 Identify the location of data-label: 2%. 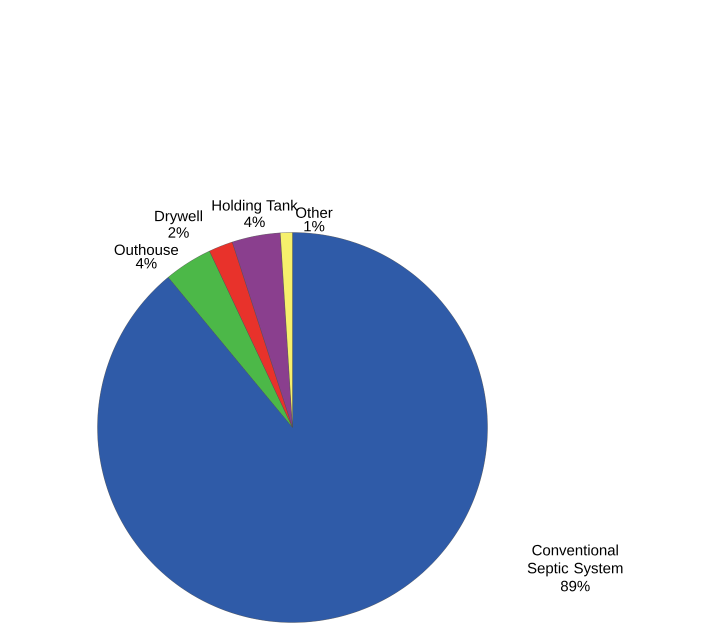
(178, 232).